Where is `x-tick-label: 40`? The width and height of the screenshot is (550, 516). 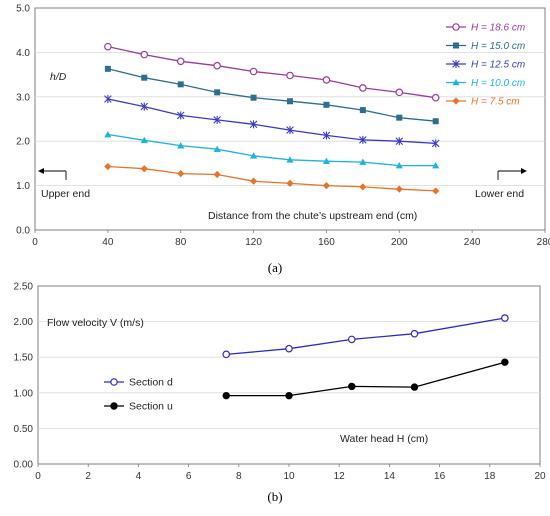 x-tick-label: 40 is located at coordinates (108, 242).